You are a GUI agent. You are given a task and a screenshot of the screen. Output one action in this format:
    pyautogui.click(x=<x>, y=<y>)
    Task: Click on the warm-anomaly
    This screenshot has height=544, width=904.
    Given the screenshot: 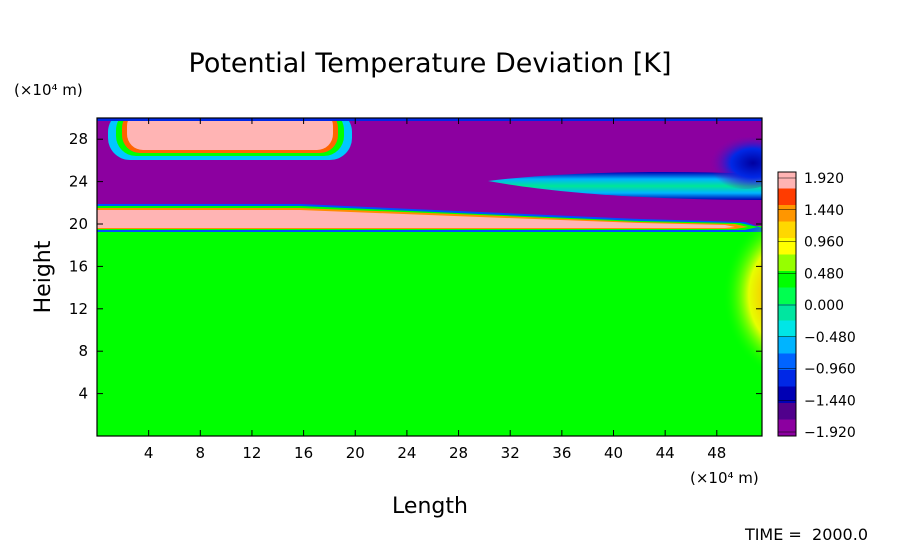 What is the action you would take?
    pyautogui.click(x=730, y=295)
    